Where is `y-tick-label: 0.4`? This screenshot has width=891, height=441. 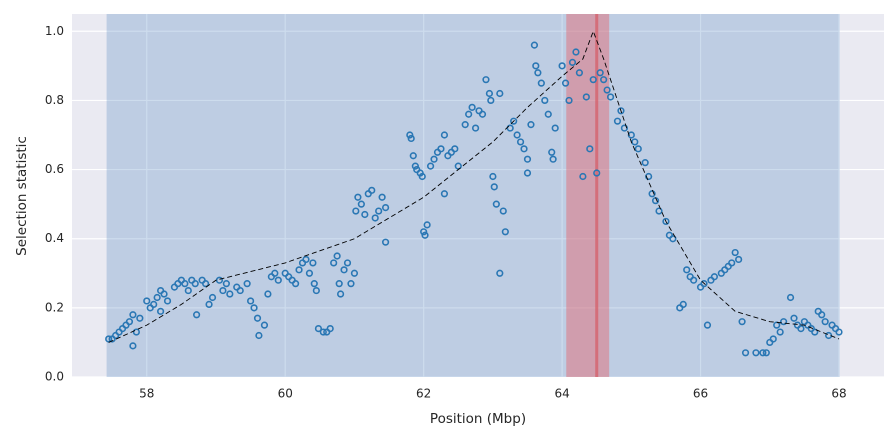
y-tick-label: 0.4 is located at coordinates (54, 238).